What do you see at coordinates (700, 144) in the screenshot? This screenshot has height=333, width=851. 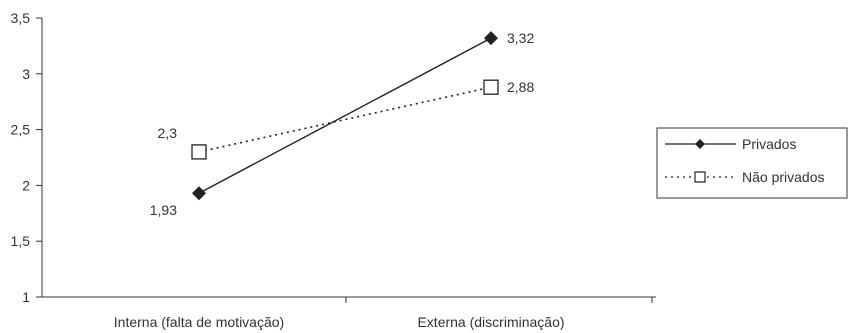 I see `legend-marker-privados` at bounding box center [700, 144].